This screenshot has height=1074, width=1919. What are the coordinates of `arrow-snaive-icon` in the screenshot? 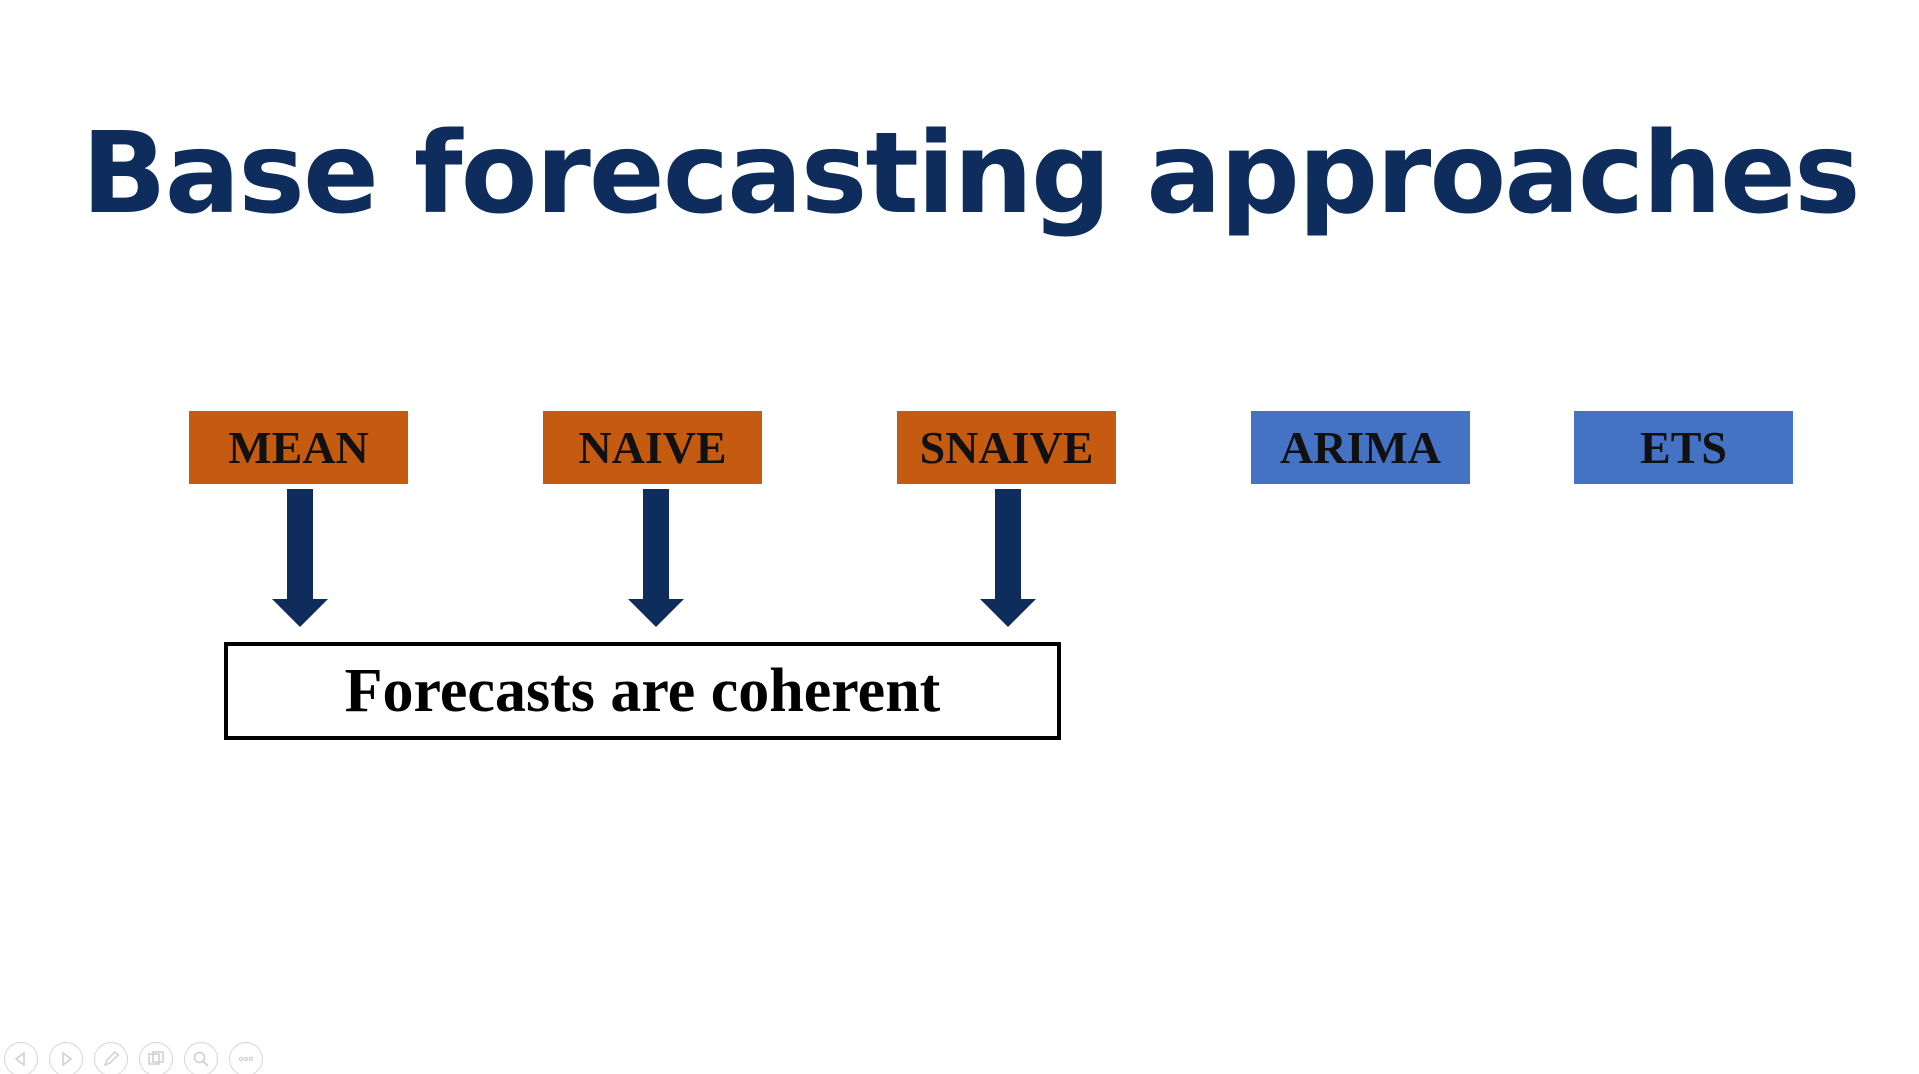 It's located at (1008, 558).